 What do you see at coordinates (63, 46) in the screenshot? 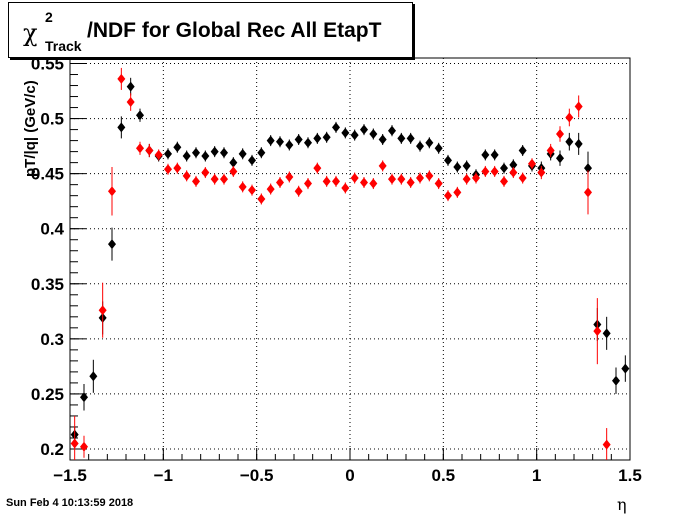
I see `title-subscript: Track` at bounding box center [63, 46].